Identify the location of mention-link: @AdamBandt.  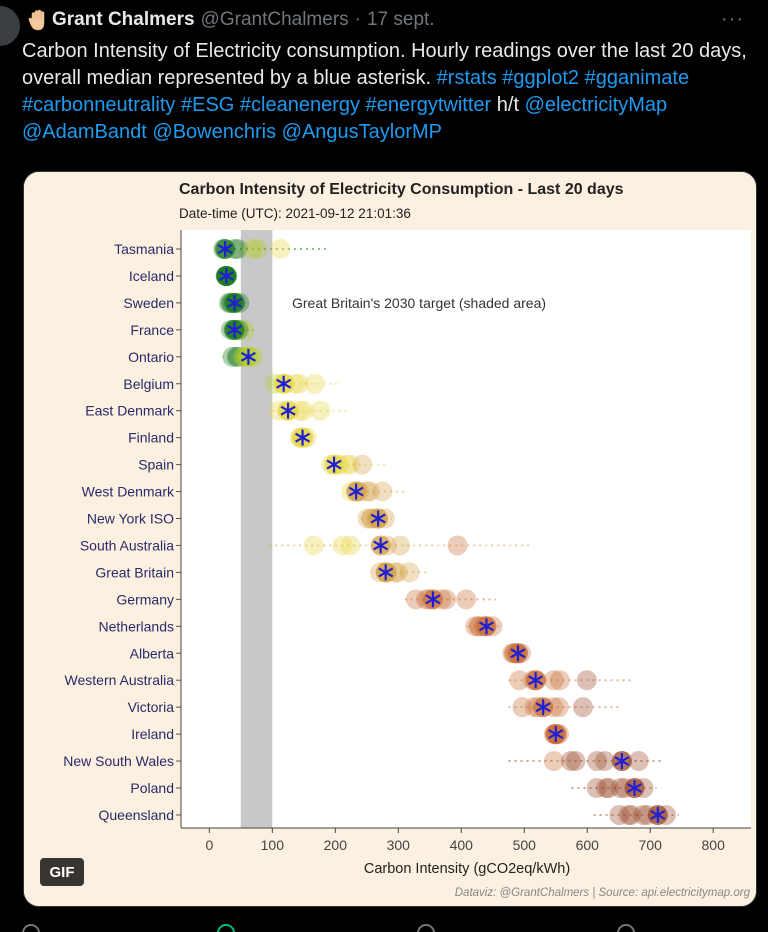
(84, 132).